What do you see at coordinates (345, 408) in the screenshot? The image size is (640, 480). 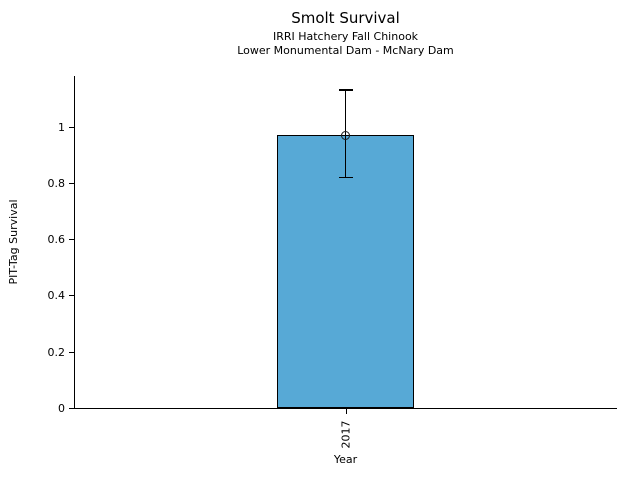 I see `x-axis-spine` at bounding box center [345, 408].